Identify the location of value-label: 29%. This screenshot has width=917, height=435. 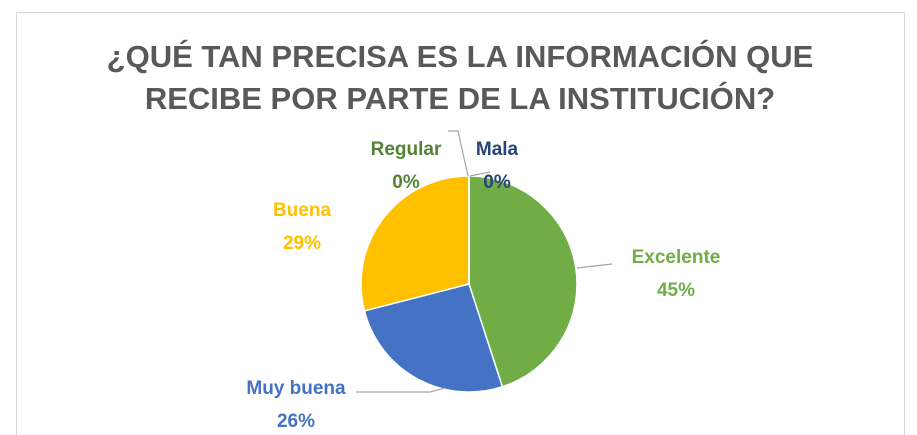
(302, 243).